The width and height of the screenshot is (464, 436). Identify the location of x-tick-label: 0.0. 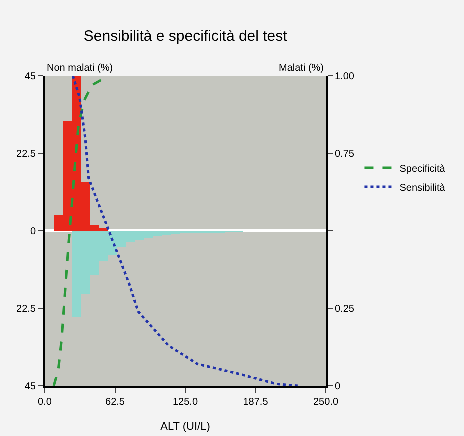
(45, 402).